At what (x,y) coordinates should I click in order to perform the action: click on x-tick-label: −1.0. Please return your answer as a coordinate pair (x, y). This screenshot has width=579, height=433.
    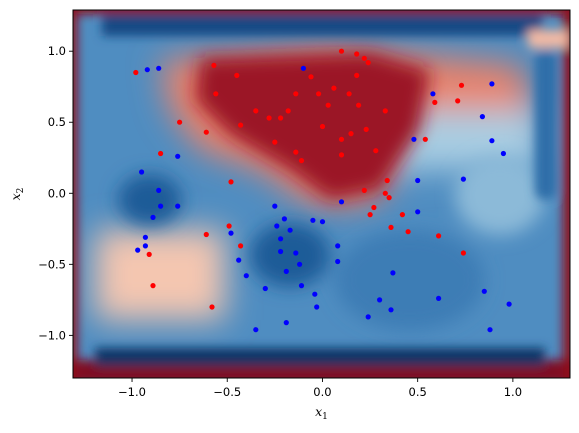
    Looking at the image, I should click on (132, 392).